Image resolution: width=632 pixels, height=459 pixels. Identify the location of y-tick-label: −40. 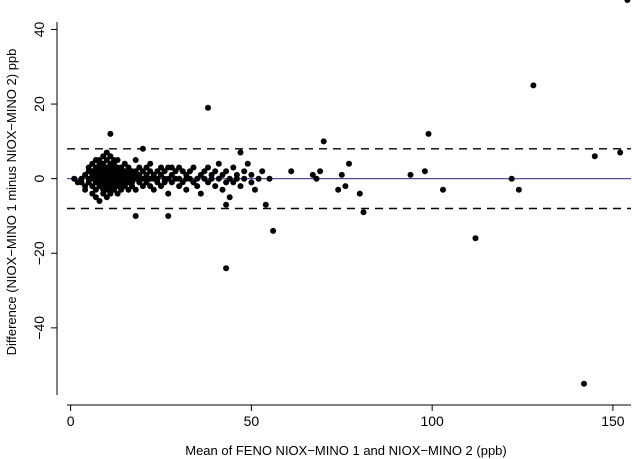
(39, 328).